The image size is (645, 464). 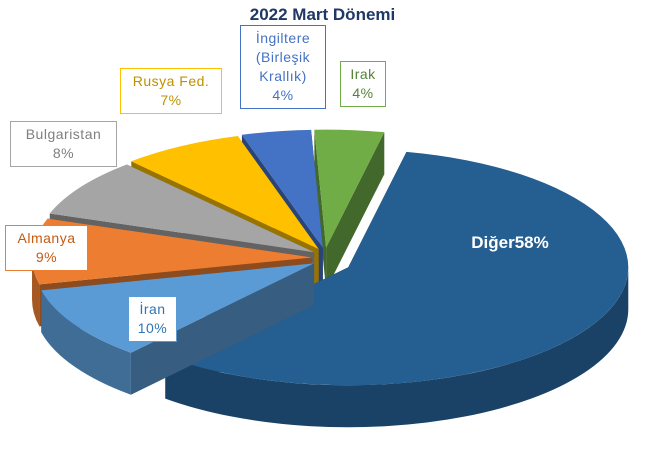 What do you see at coordinates (171, 100) in the screenshot?
I see `label-value: 7%` at bounding box center [171, 100].